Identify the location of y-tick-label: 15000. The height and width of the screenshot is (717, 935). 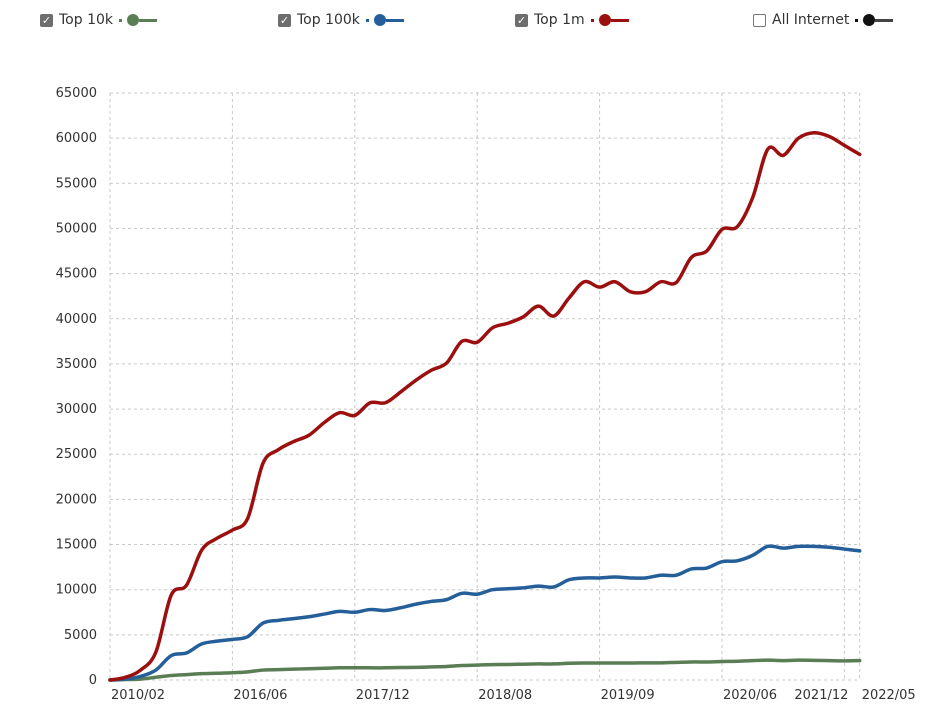
(76, 545).